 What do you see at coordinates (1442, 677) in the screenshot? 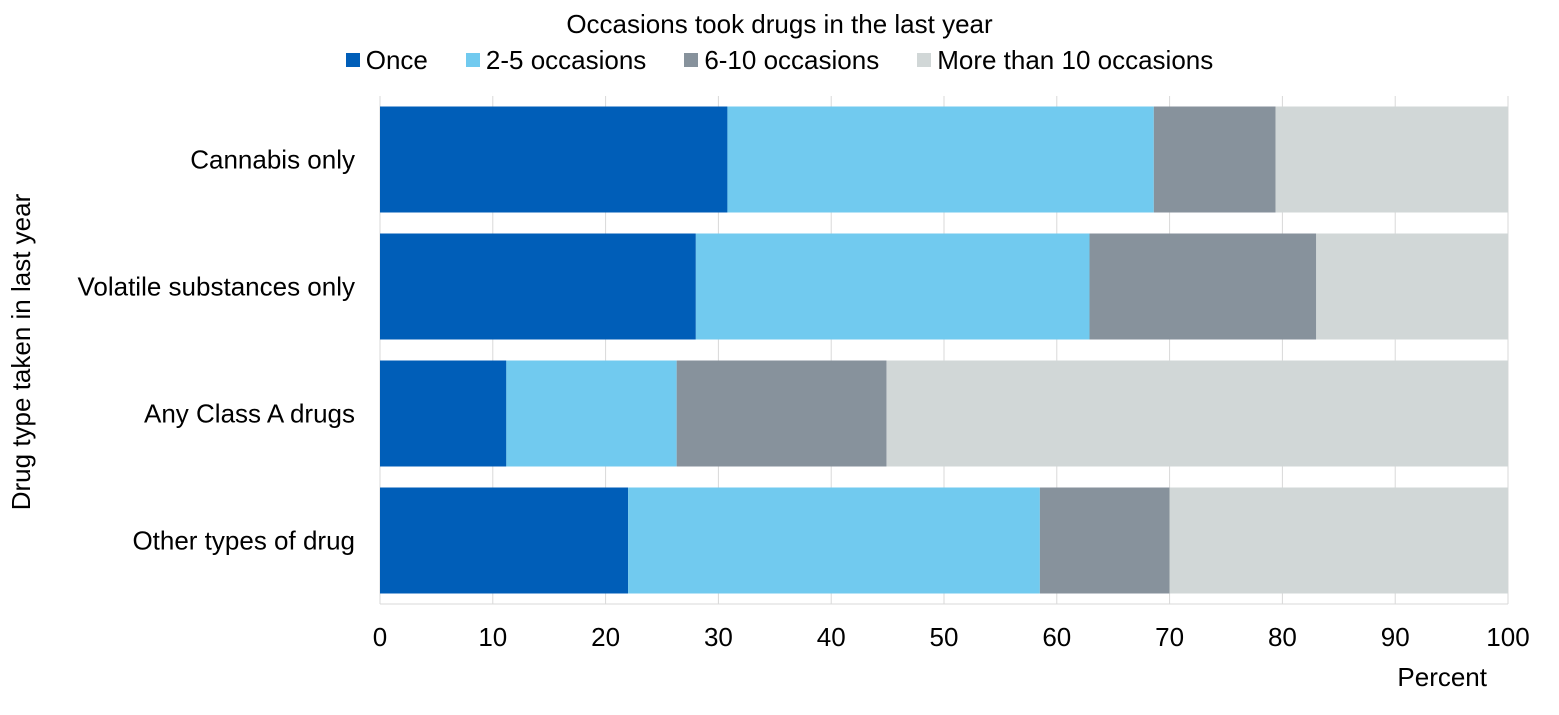
I see `x-axis-label: Percent` at bounding box center [1442, 677].